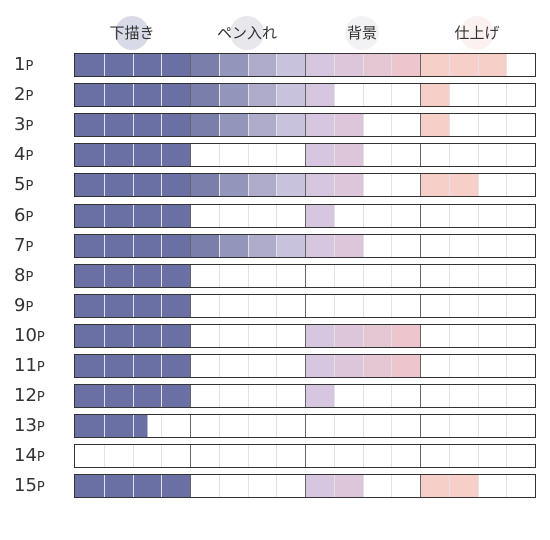  Describe the element at coordinates (23, 126) in the screenshot. I see `page-label: 3P` at that location.